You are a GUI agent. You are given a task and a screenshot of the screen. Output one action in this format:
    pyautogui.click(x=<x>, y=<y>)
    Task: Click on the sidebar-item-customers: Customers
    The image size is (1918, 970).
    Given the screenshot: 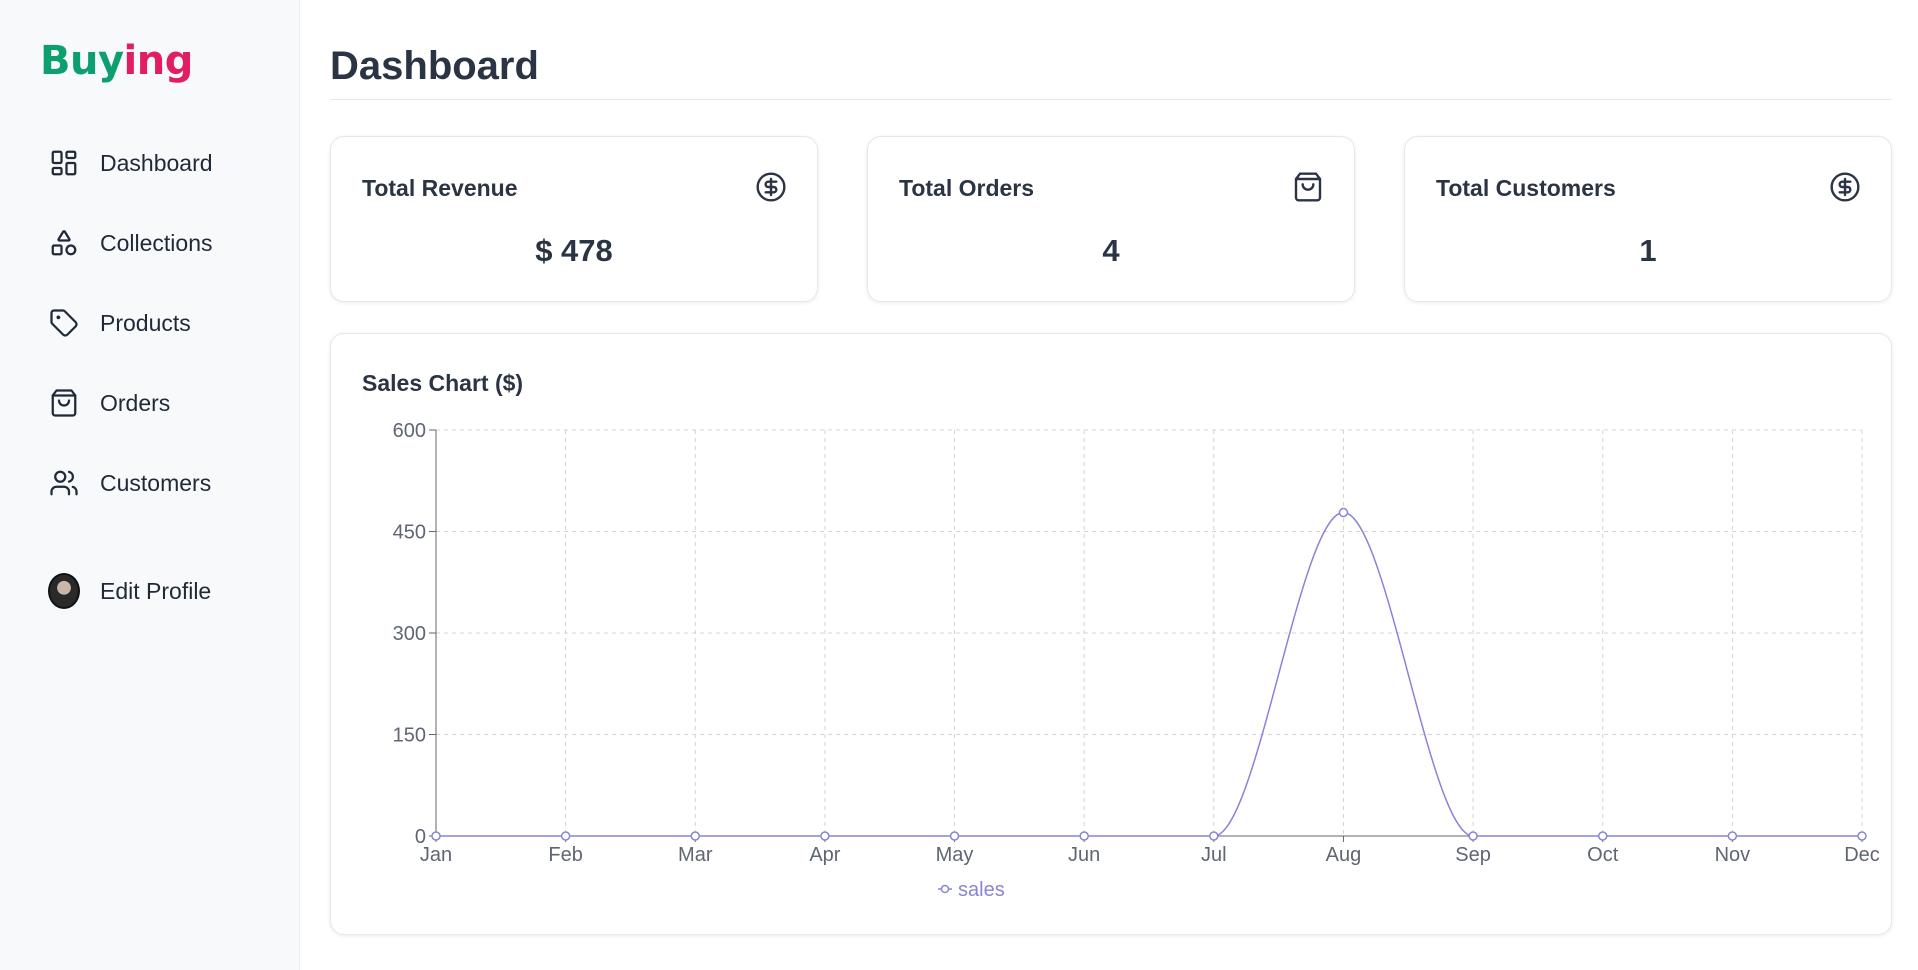 What is the action you would take?
    pyautogui.click(x=129, y=483)
    